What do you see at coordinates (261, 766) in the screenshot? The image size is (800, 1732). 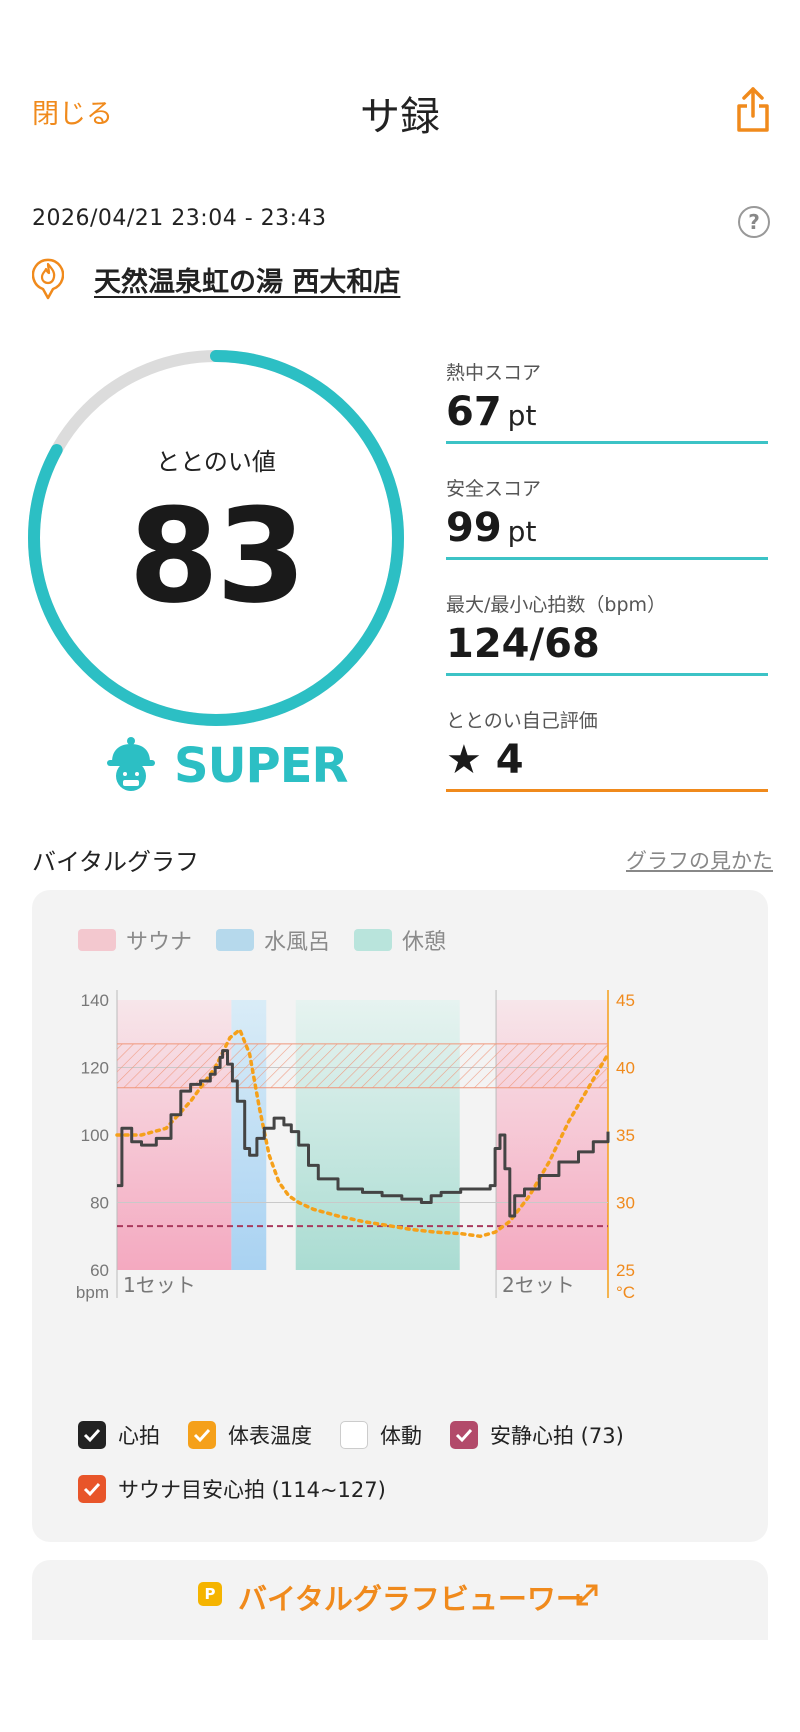 I see `score-rank: SUPER` at bounding box center [261, 766].